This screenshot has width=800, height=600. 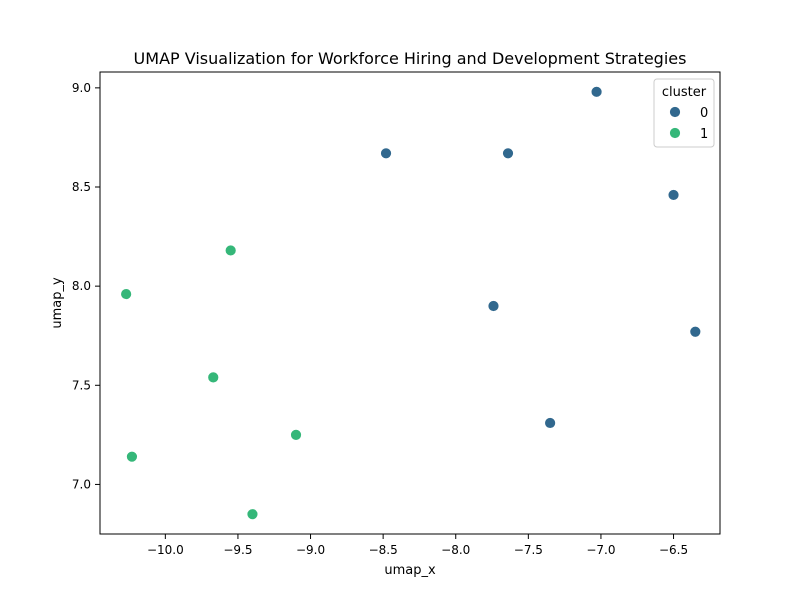 I want to click on x-tick-label: −9.0, so click(x=310, y=550).